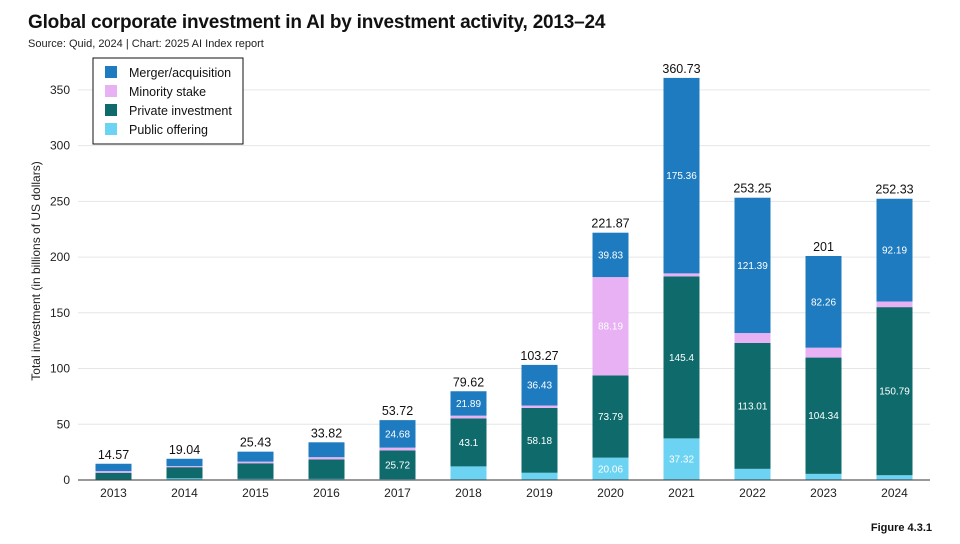  Describe the element at coordinates (180, 111) in the screenshot. I see `legend-label: Private investment` at that location.